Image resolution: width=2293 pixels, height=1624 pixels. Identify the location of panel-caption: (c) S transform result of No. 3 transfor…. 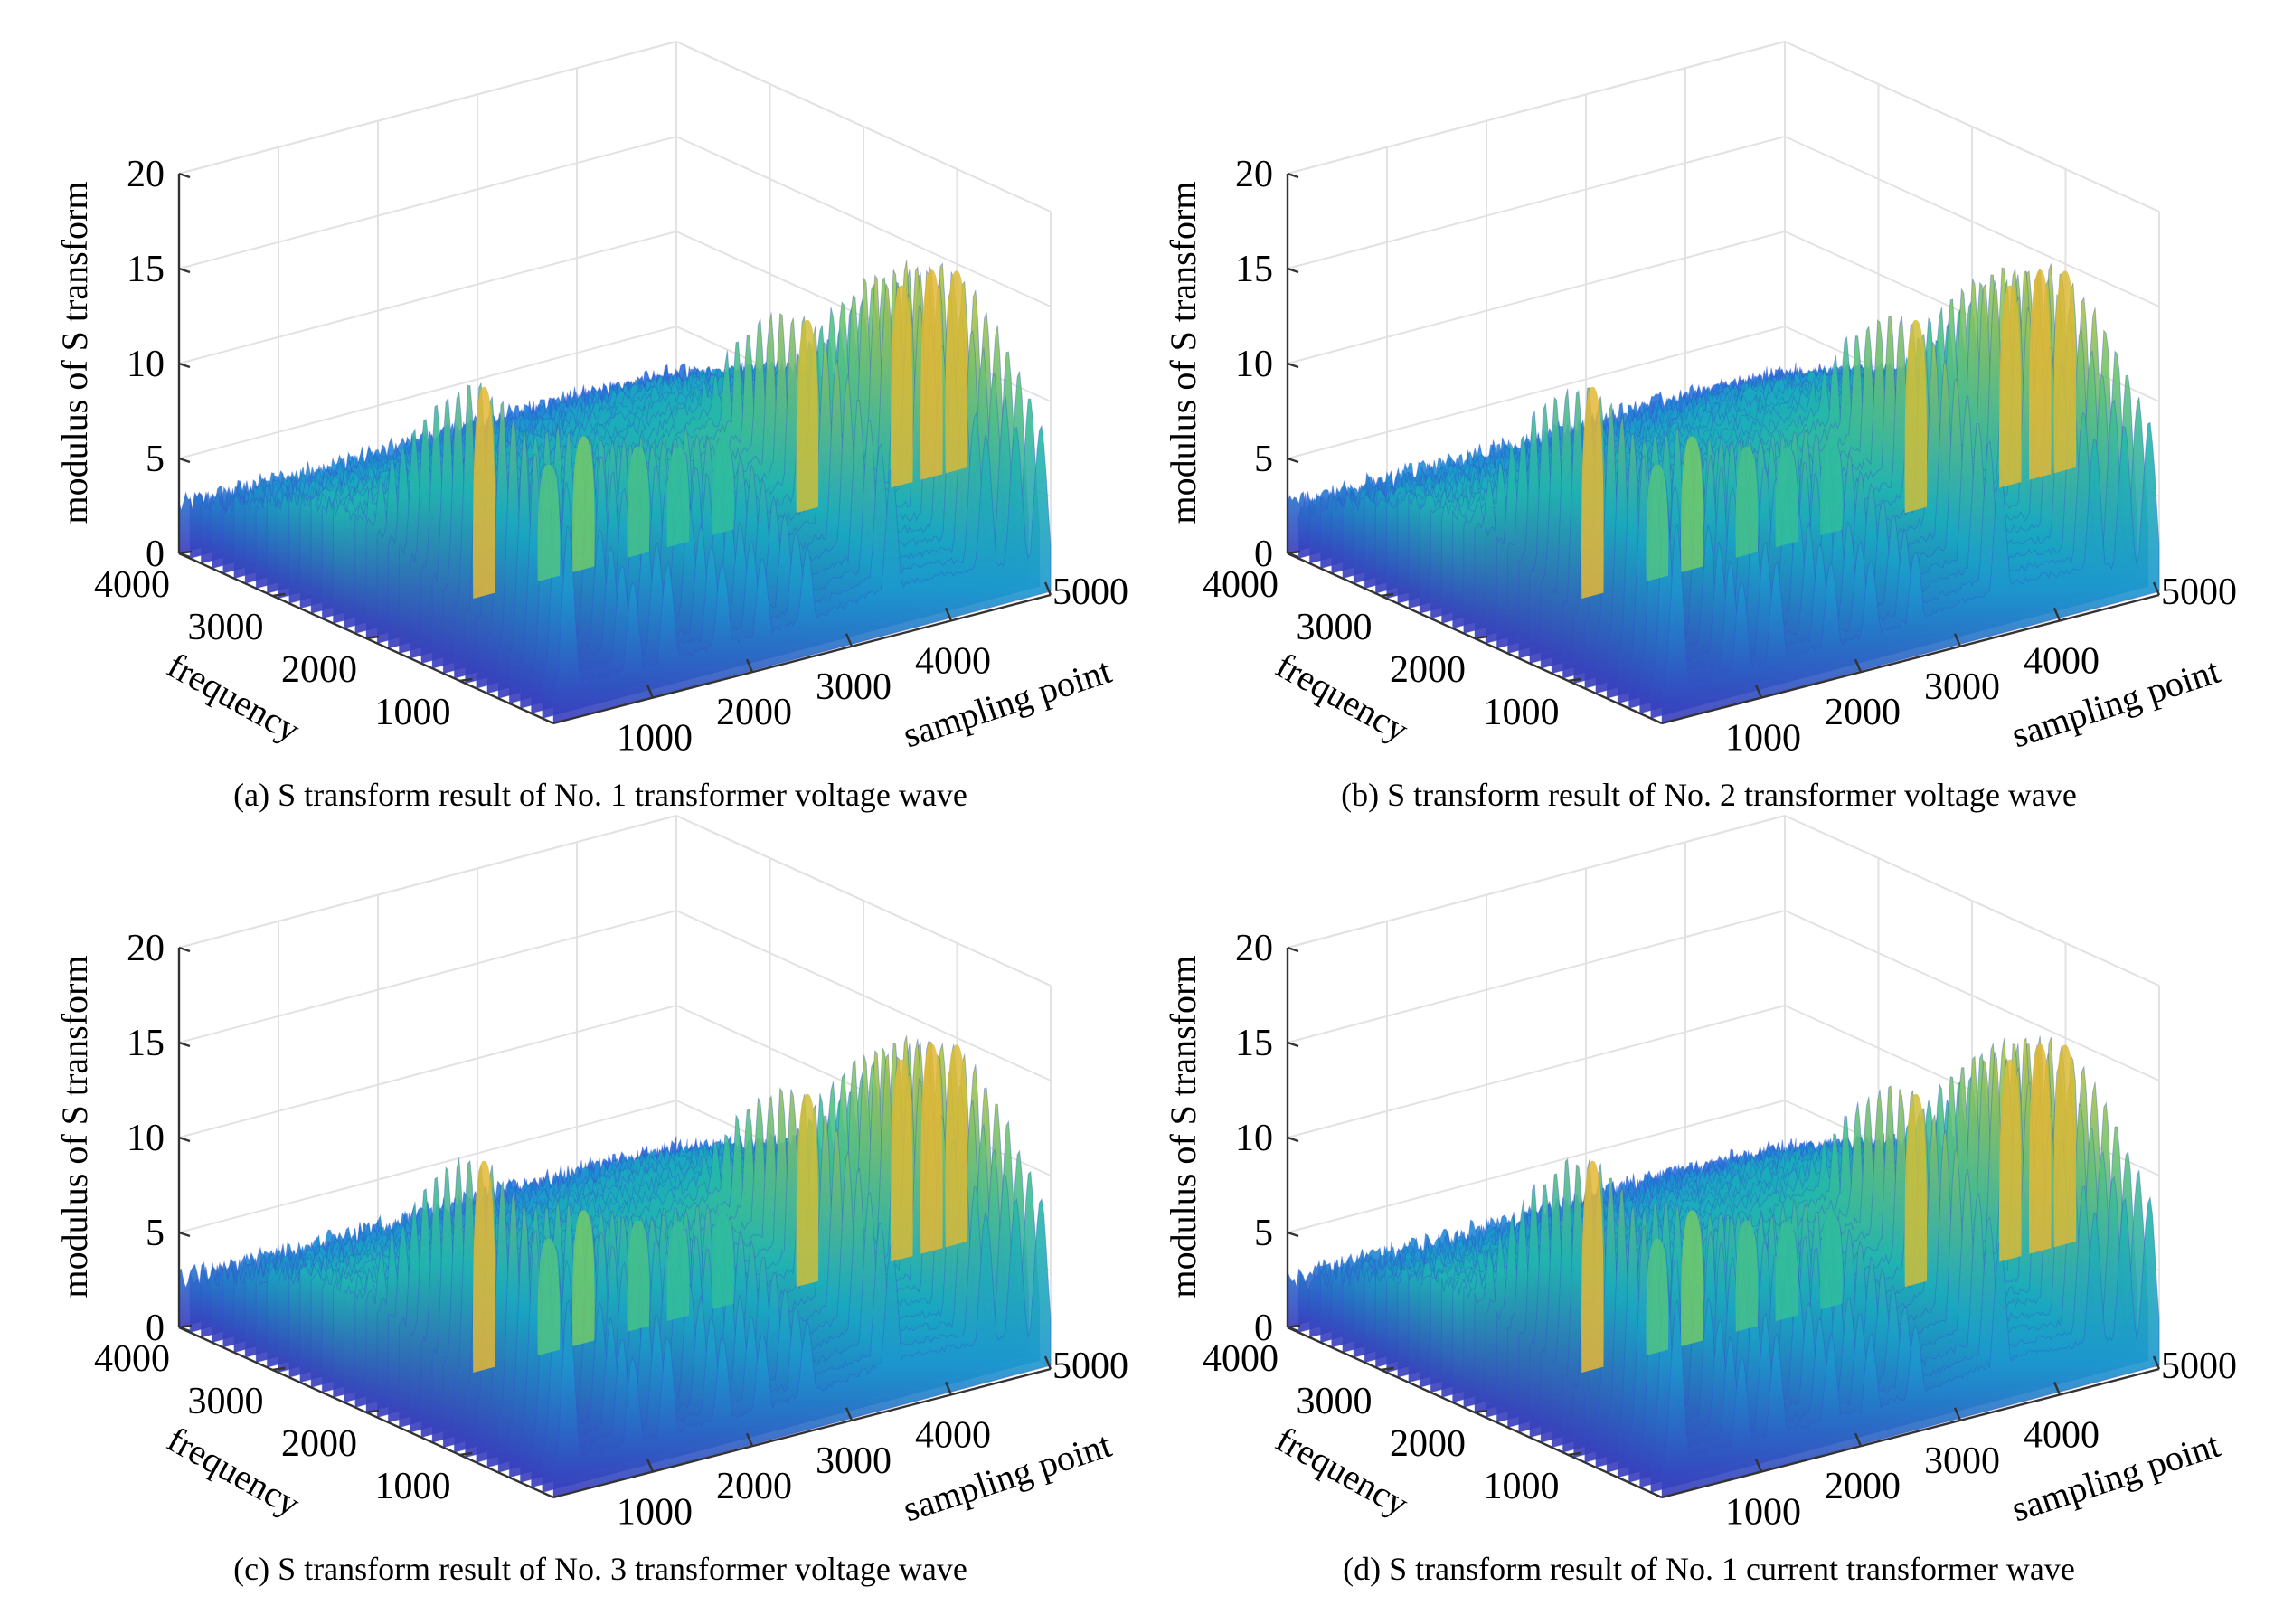
(600, 1569).